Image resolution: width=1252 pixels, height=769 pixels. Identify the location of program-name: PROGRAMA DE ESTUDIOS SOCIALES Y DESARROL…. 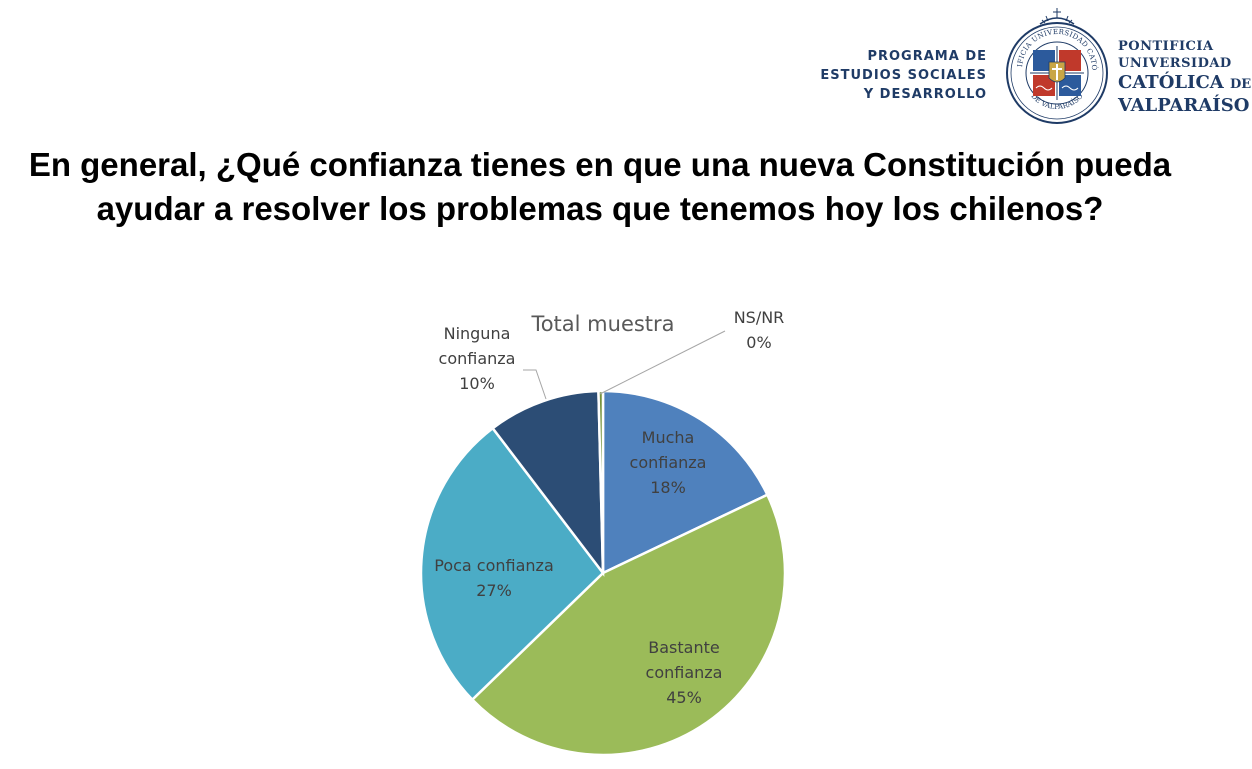
(903, 75).